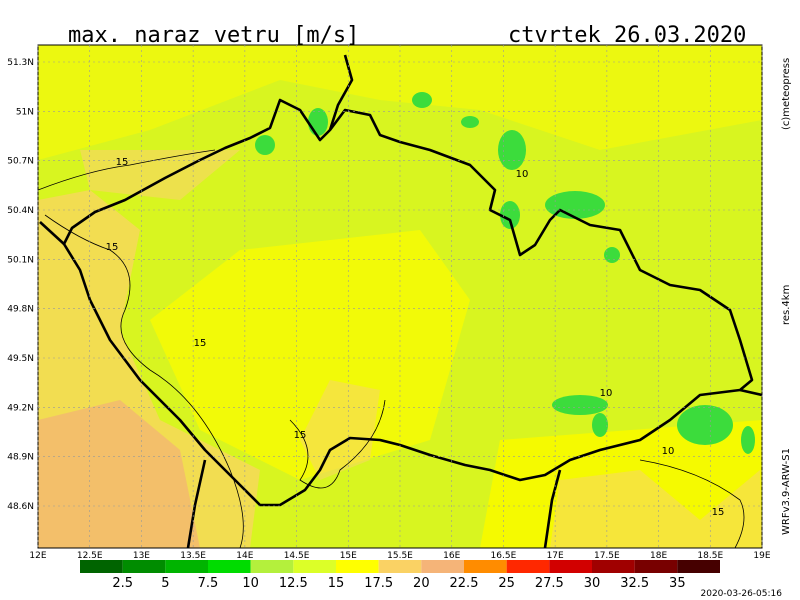  I want to click on lat-tick-label: 48.6N, so click(20, 507).